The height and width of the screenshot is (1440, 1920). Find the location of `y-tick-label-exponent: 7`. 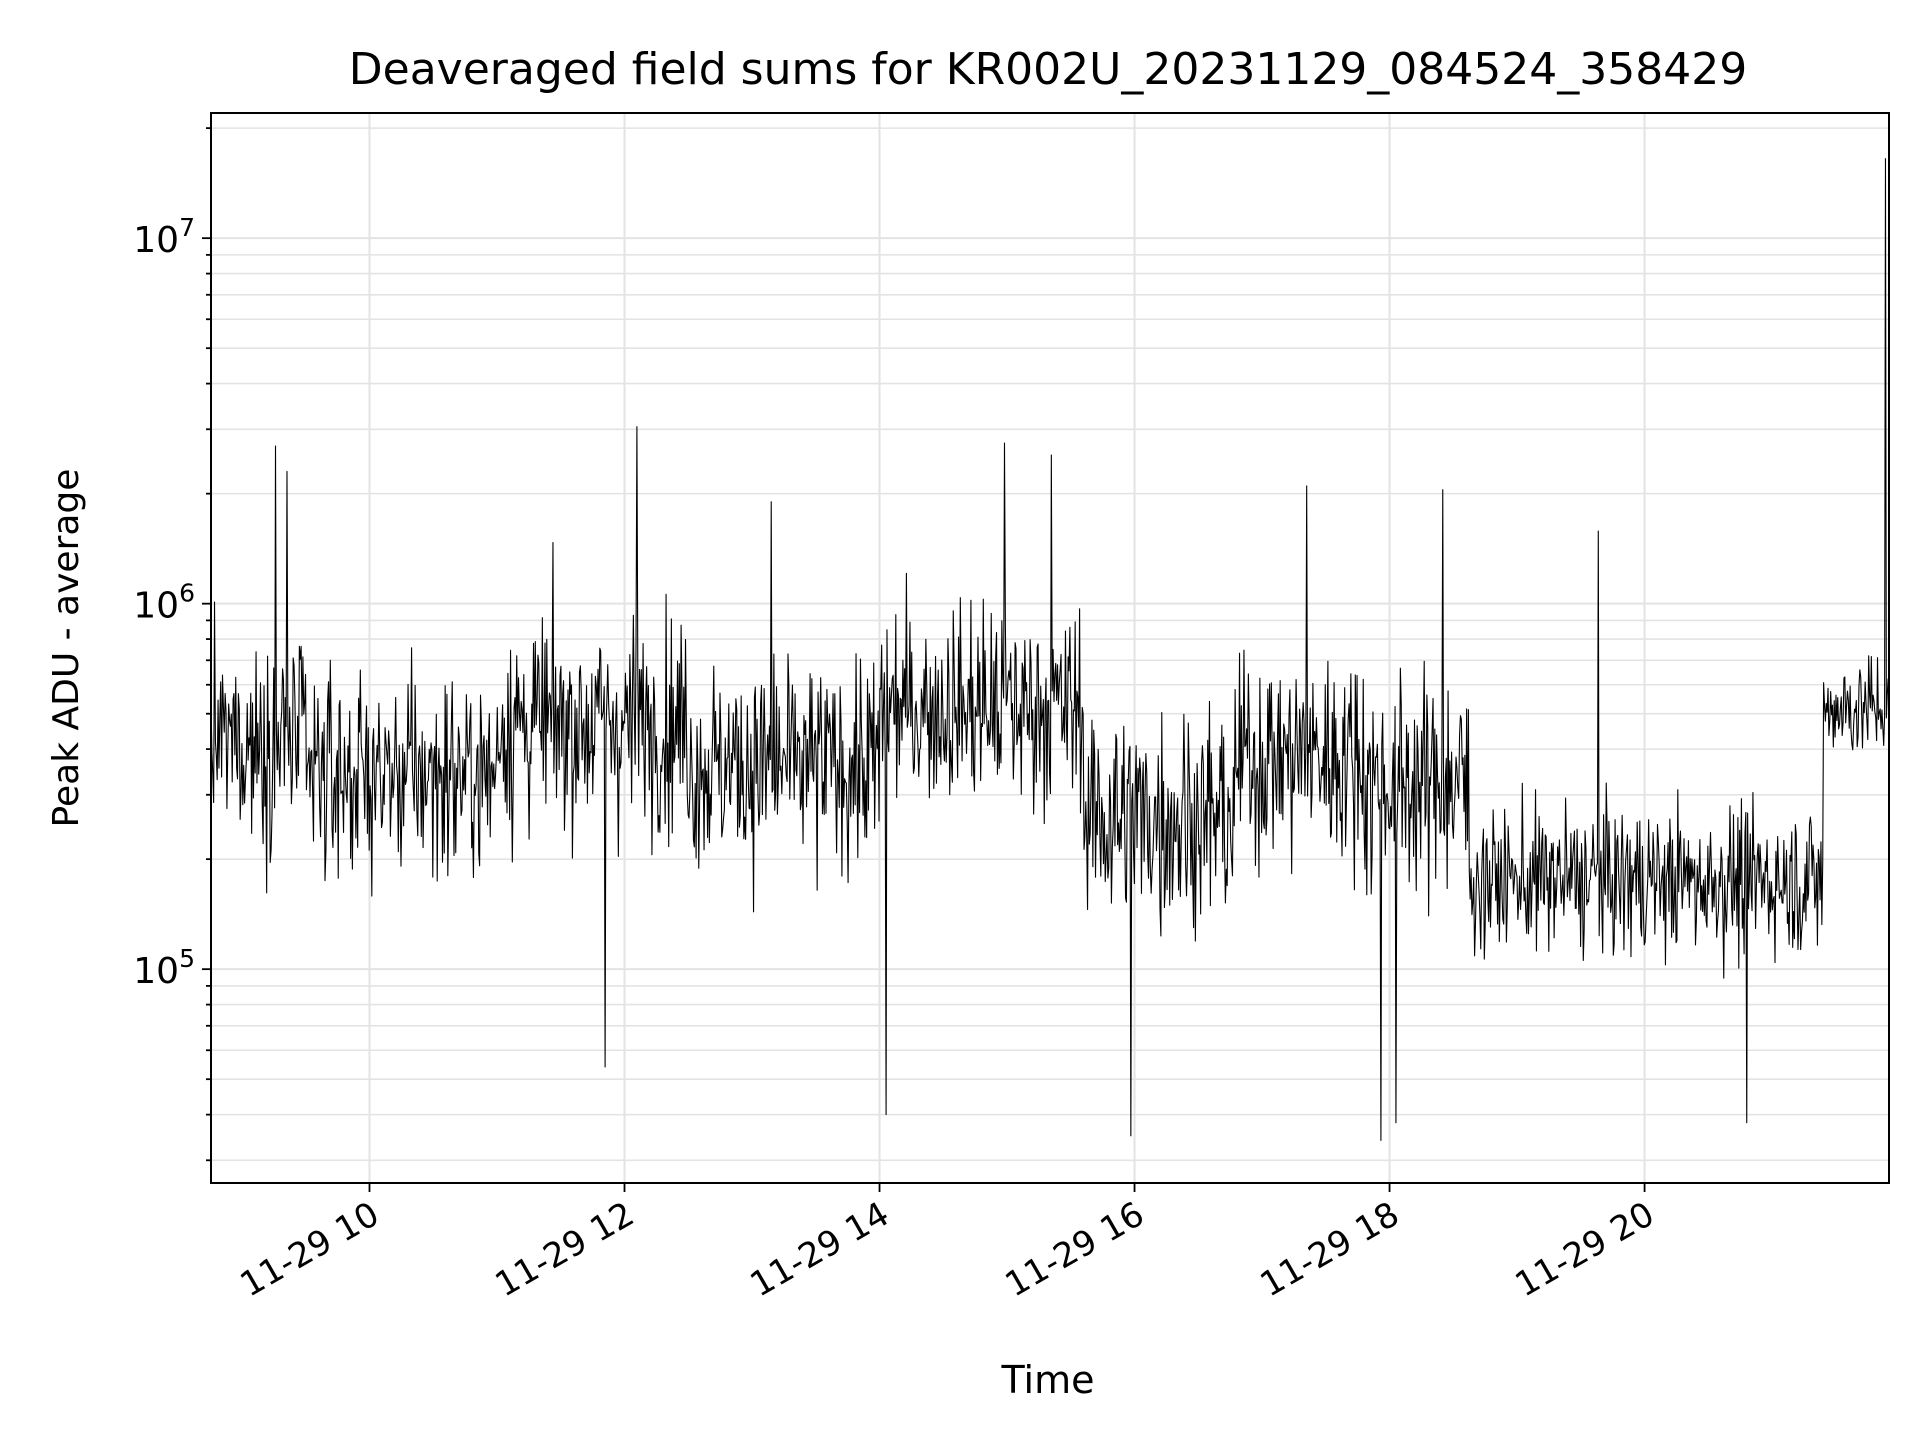

y-tick-label-exponent: 7 is located at coordinates (187, 227).